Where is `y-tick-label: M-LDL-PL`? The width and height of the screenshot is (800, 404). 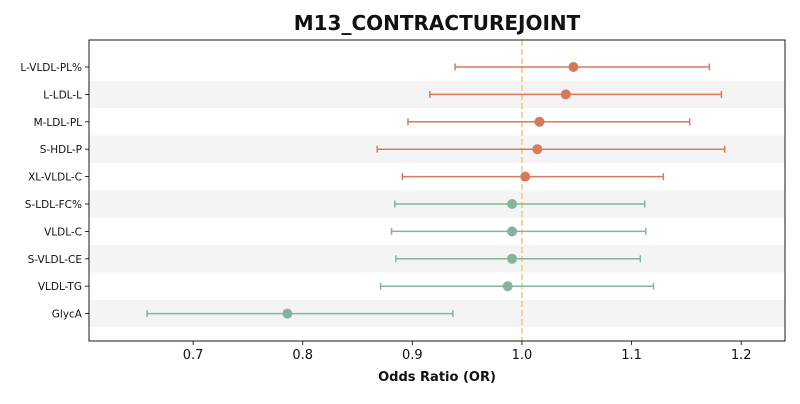 y-tick-label: M-LDL-PL is located at coordinates (58, 123).